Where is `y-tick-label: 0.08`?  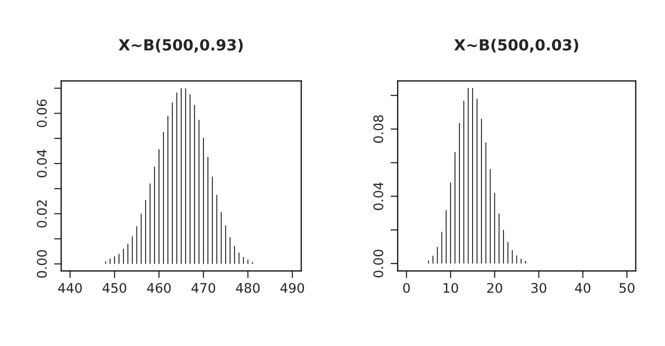
y-tick-label: 0.08 is located at coordinates (378, 129).